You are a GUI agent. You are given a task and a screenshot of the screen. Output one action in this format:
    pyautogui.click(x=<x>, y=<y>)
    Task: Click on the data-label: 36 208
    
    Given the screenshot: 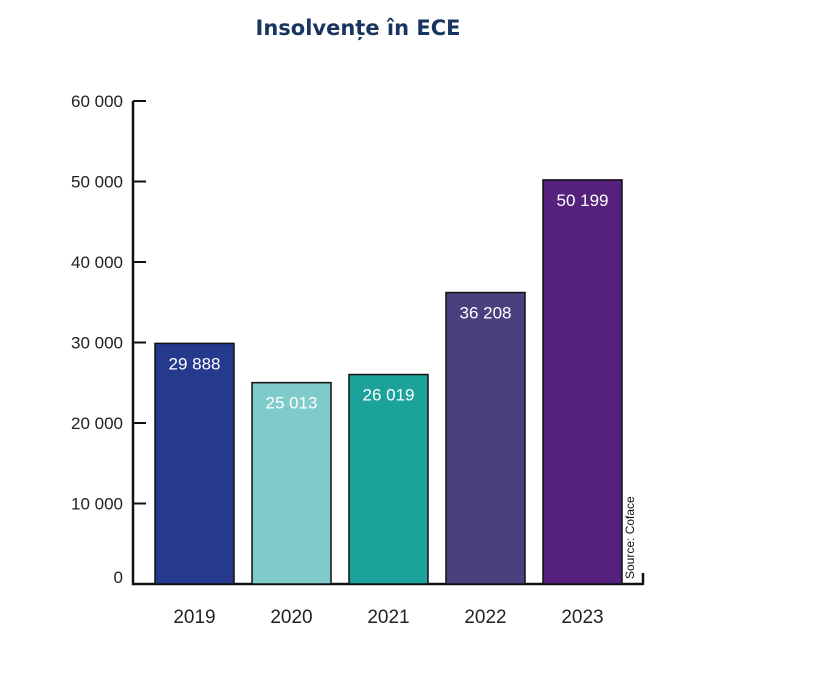 What is the action you would take?
    pyautogui.click(x=486, y=313)
    